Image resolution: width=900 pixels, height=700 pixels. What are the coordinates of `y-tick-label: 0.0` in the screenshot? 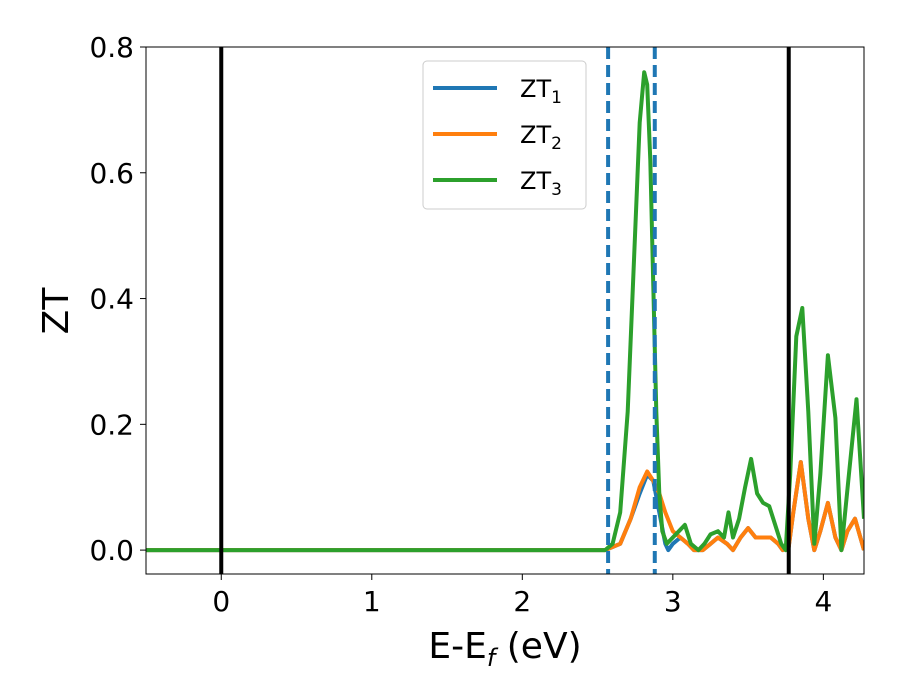 It's located at (111, 550).